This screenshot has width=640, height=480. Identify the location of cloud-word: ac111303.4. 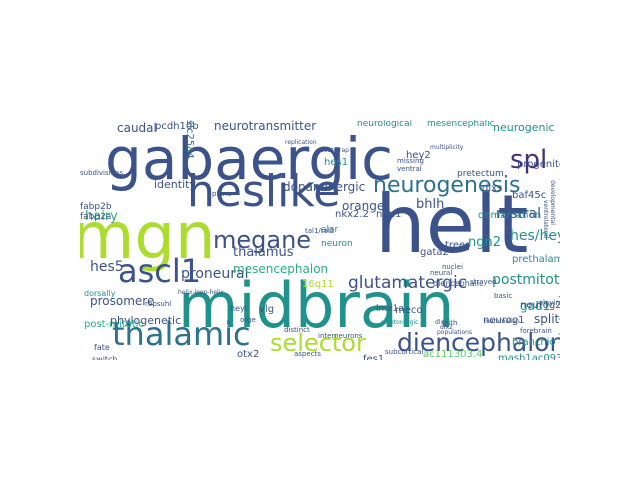
(453, 354).